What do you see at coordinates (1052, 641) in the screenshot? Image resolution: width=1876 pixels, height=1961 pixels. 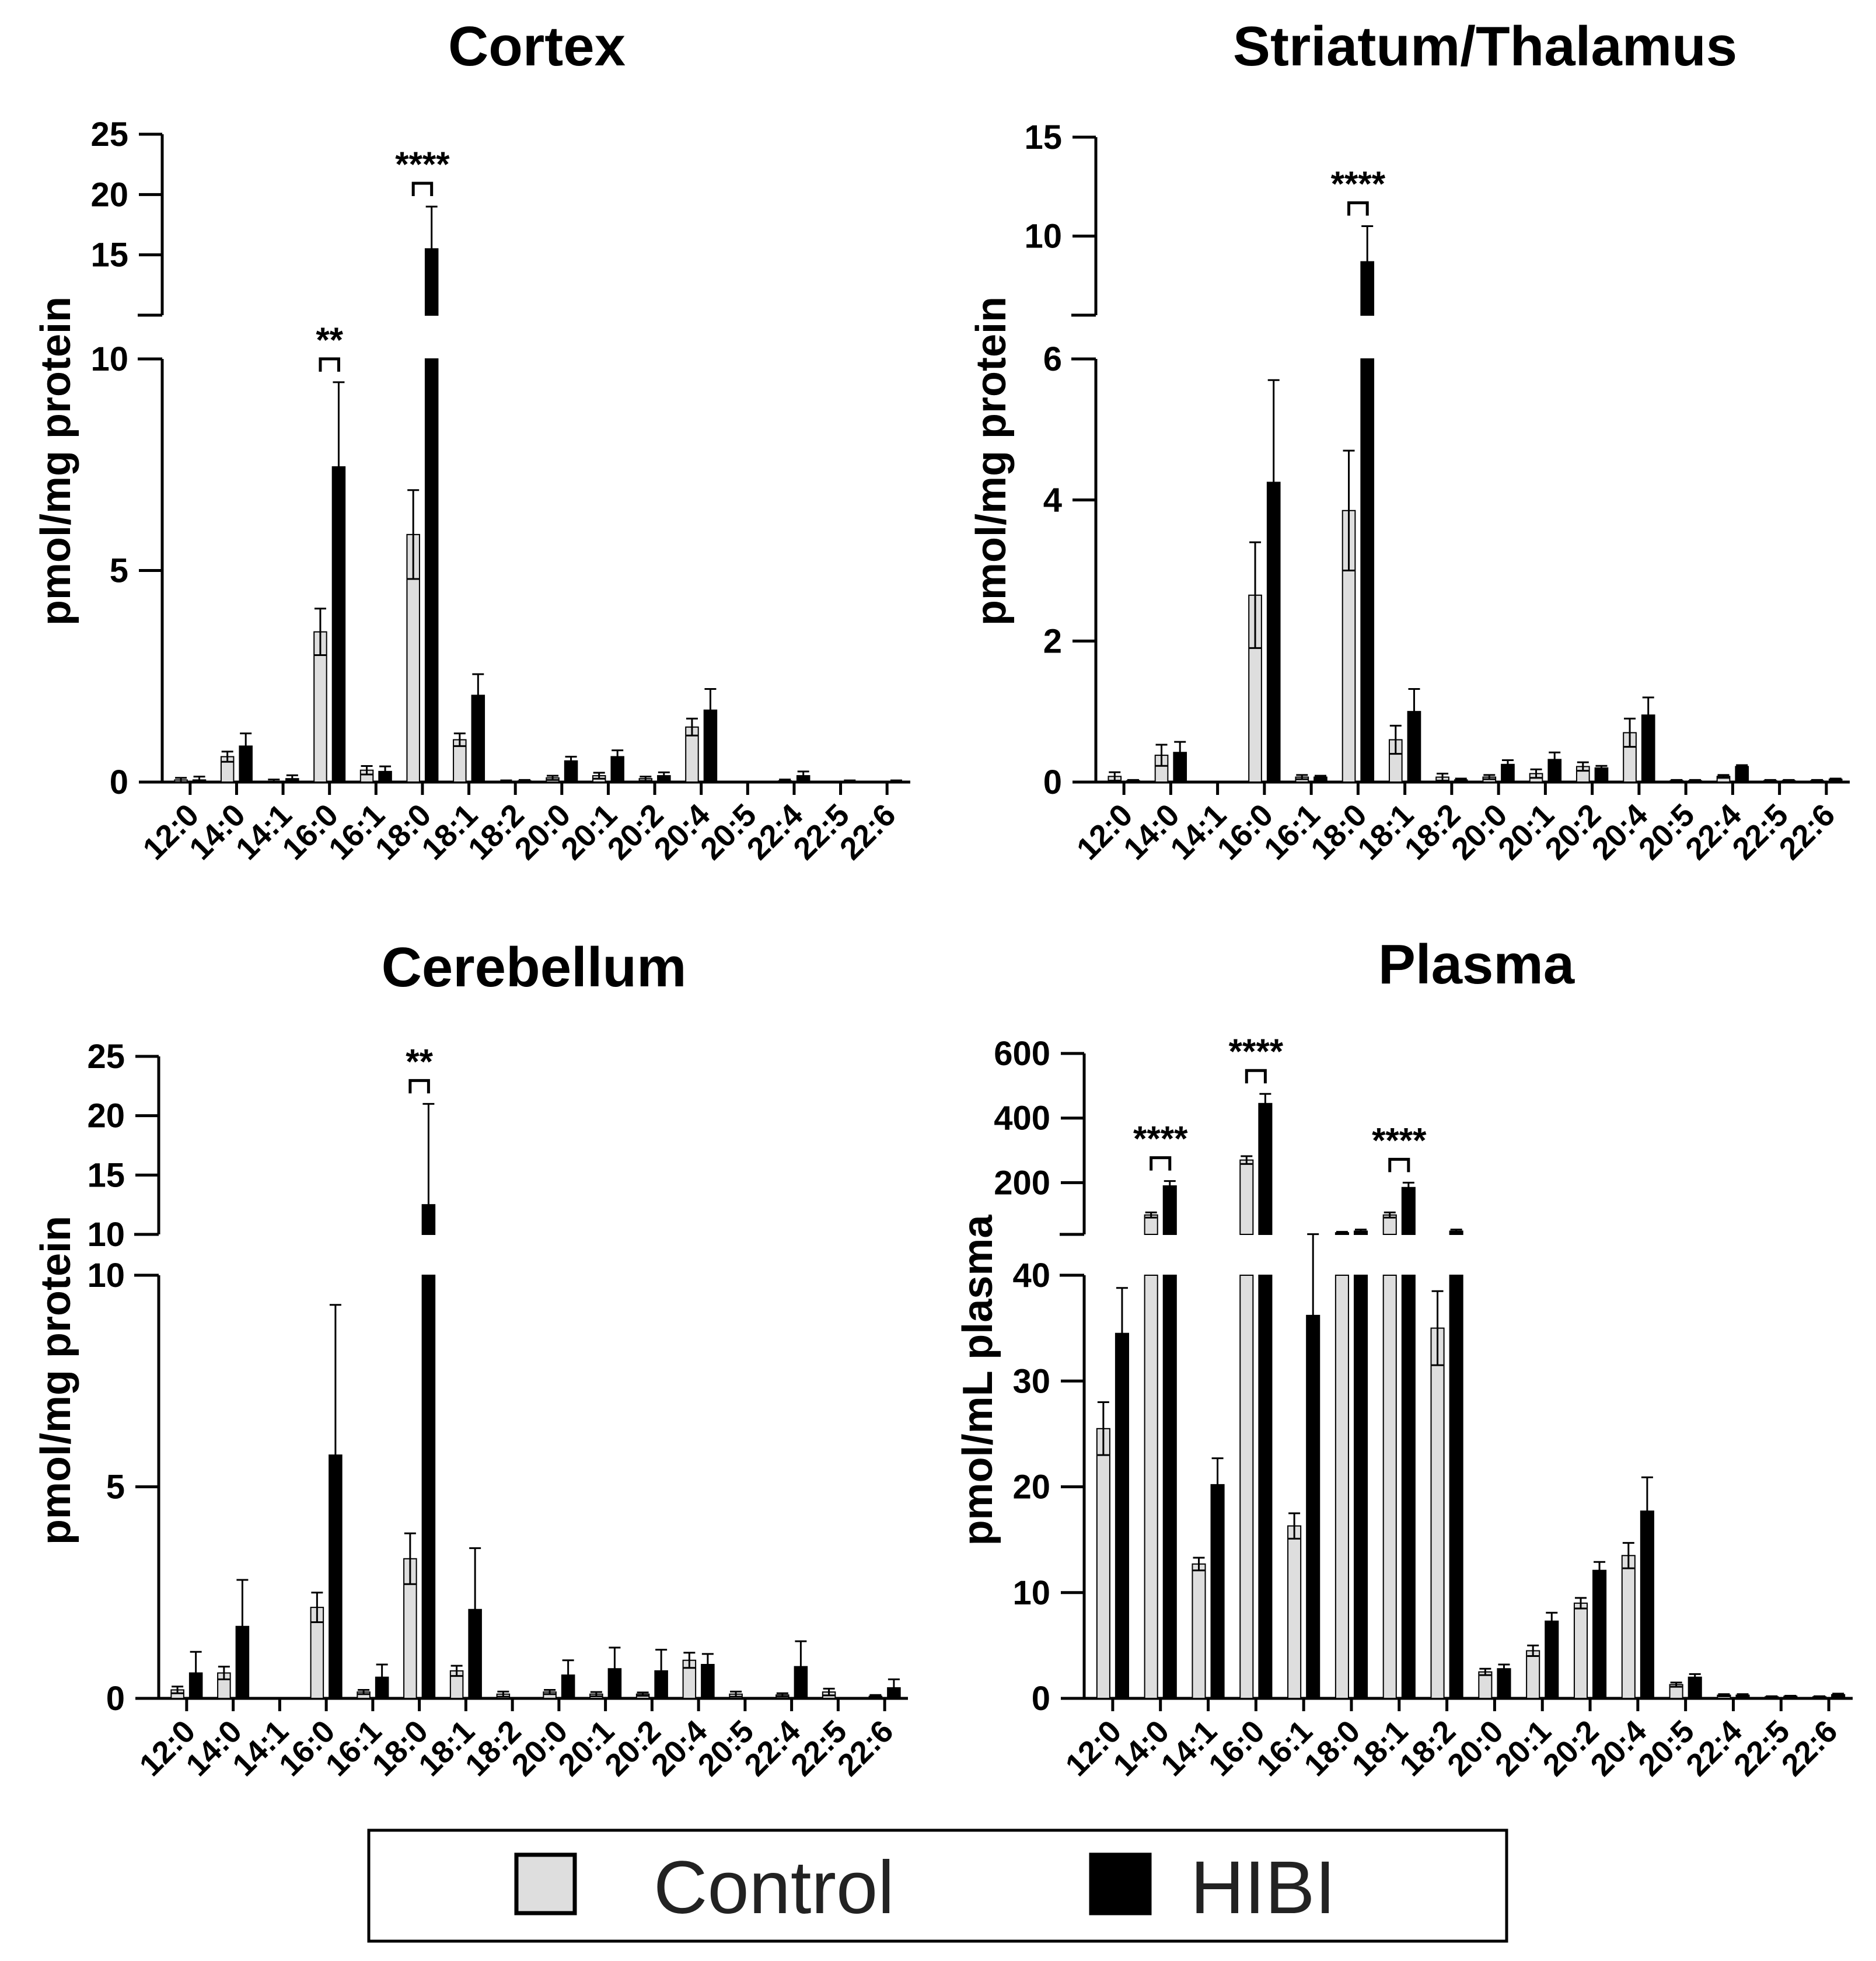 I see `striatum-ytick-label: 2` at bounding box center [1052, 641].